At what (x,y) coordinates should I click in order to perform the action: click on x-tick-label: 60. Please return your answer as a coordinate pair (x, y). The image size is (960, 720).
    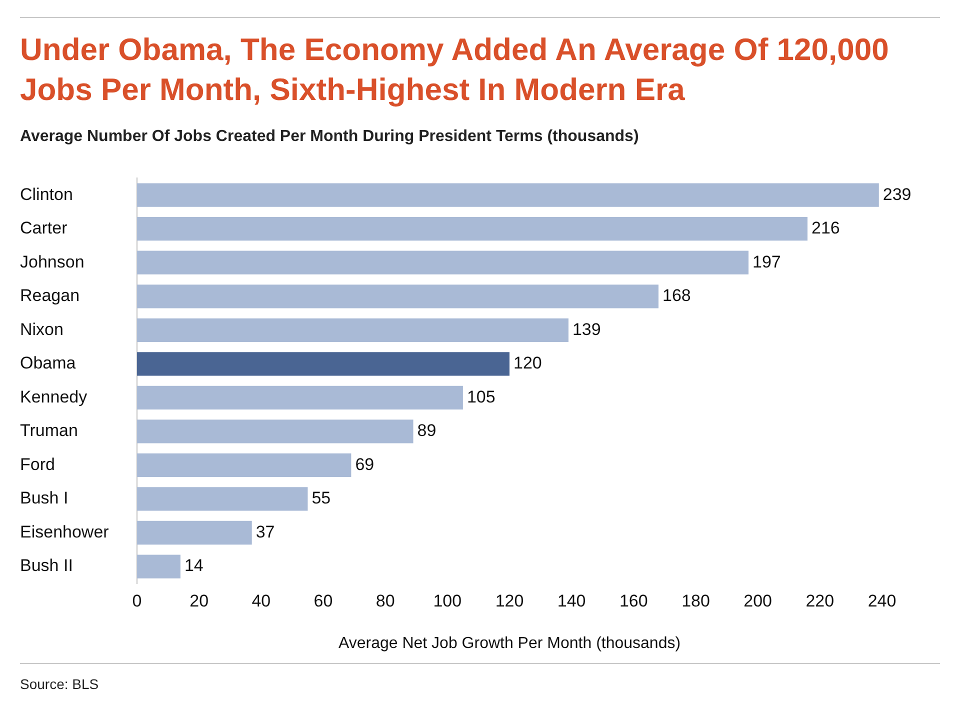
    Looking at the image, I should click on (323, 600).